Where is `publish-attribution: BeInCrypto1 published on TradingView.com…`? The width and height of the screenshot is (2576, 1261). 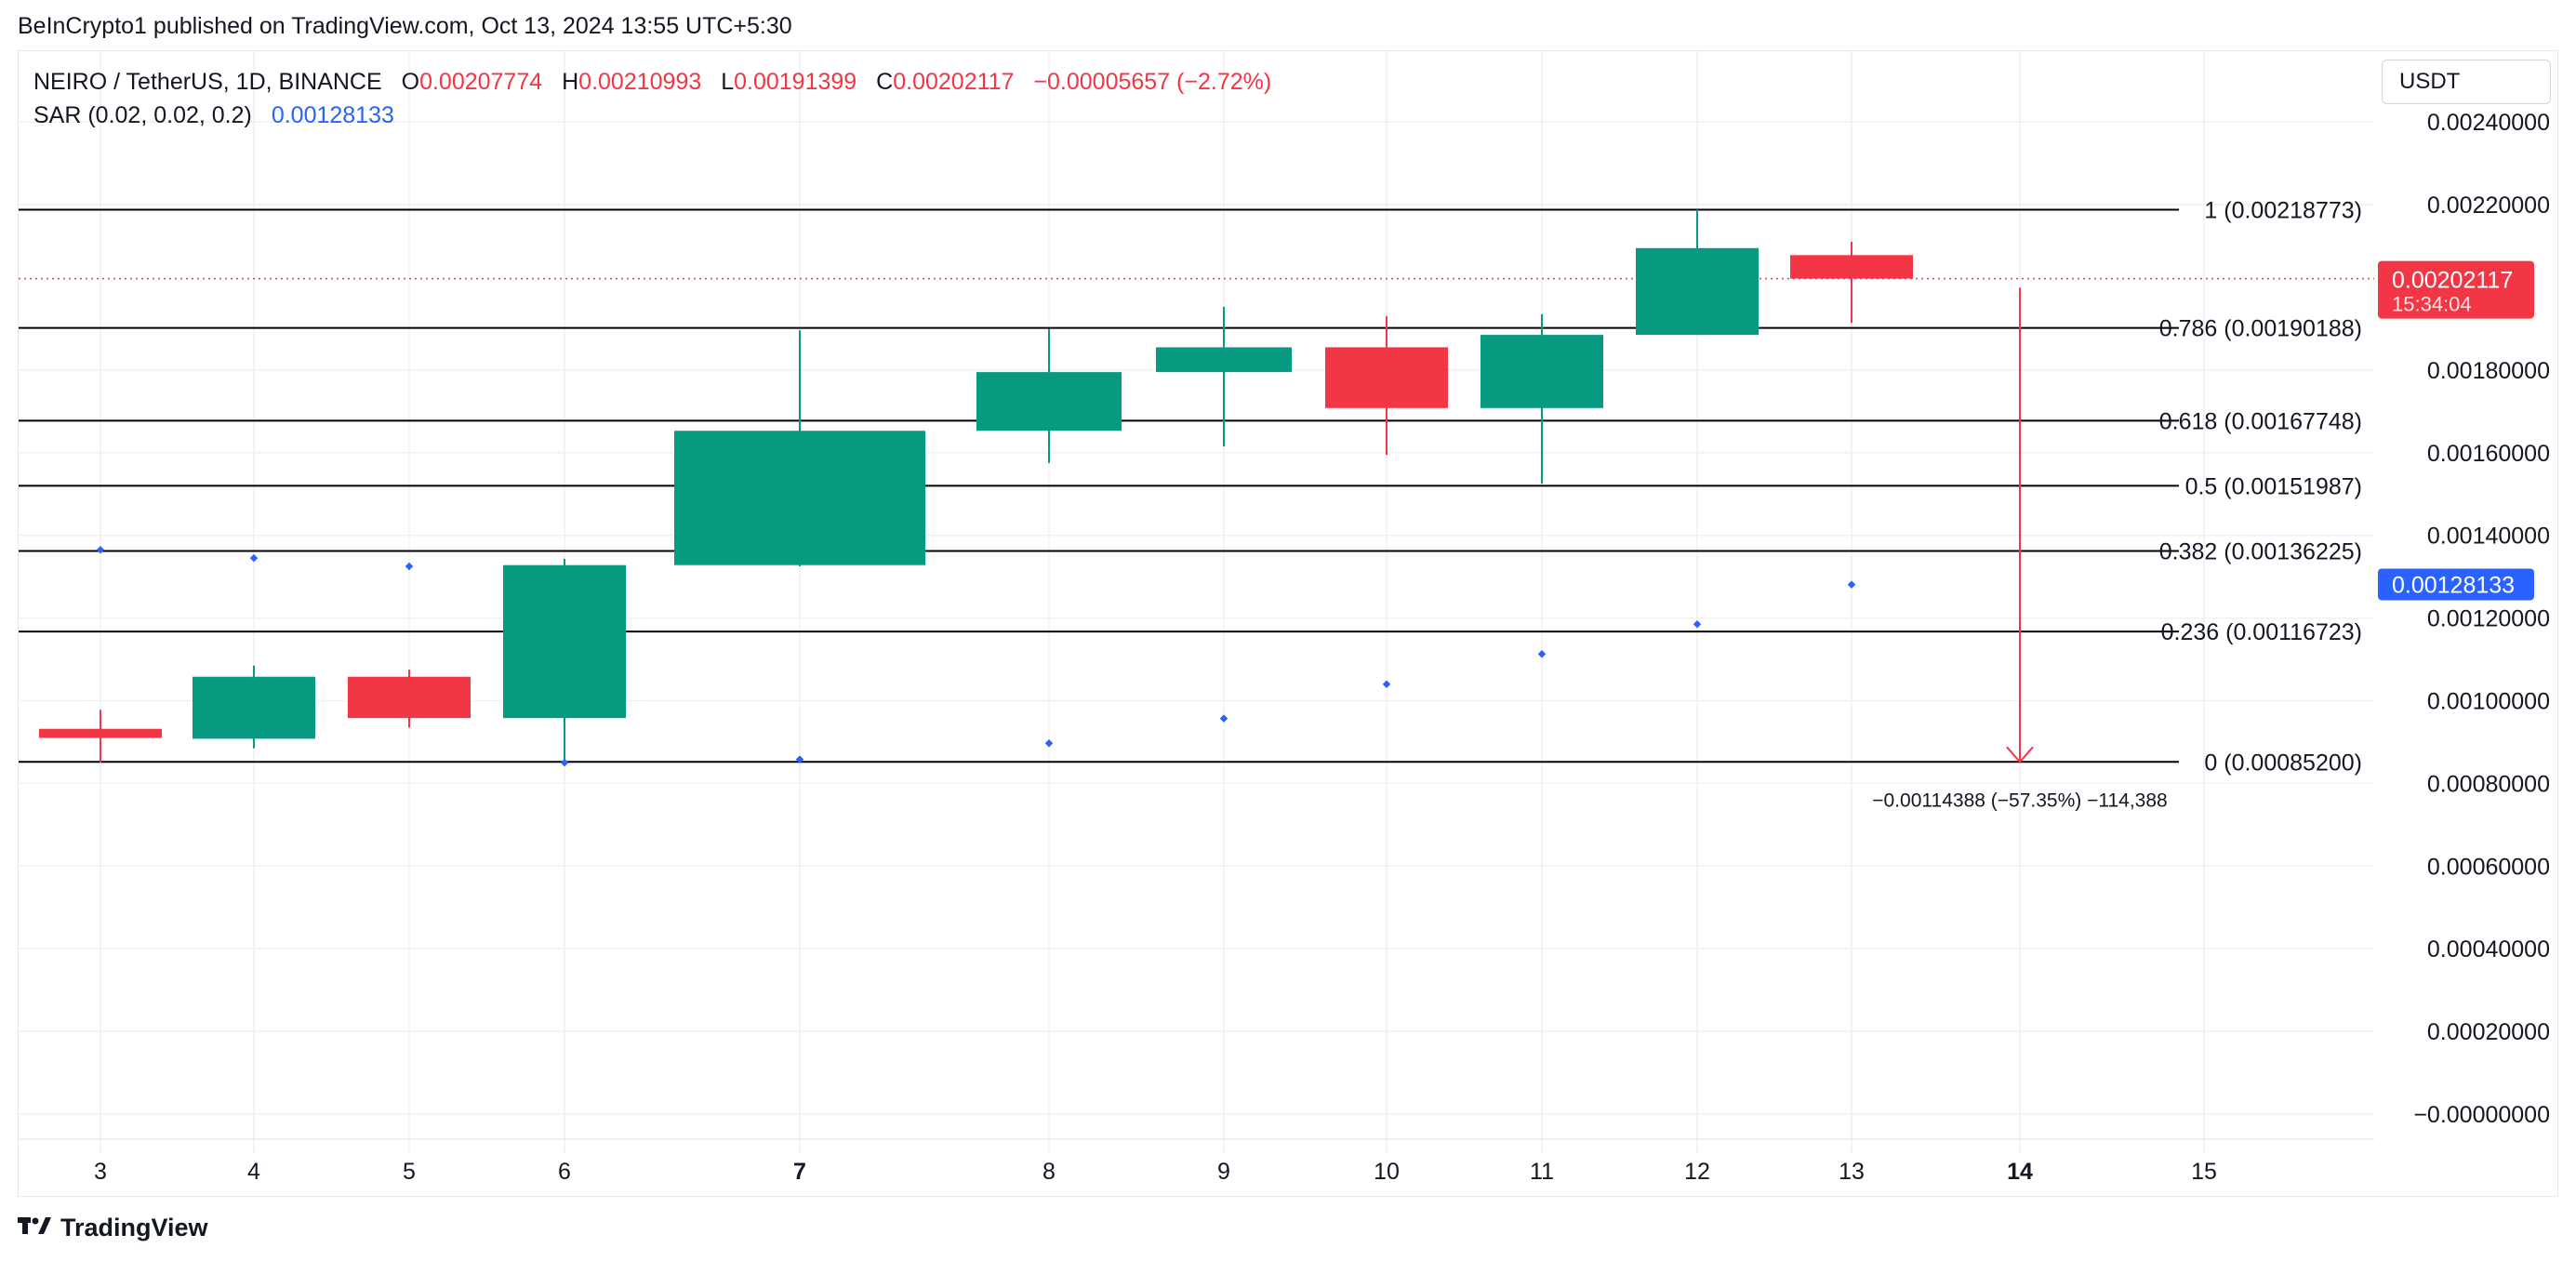 publish-attribution: BeInCrypto1 published on TradingView.com… is located at coordinates (405, 26).